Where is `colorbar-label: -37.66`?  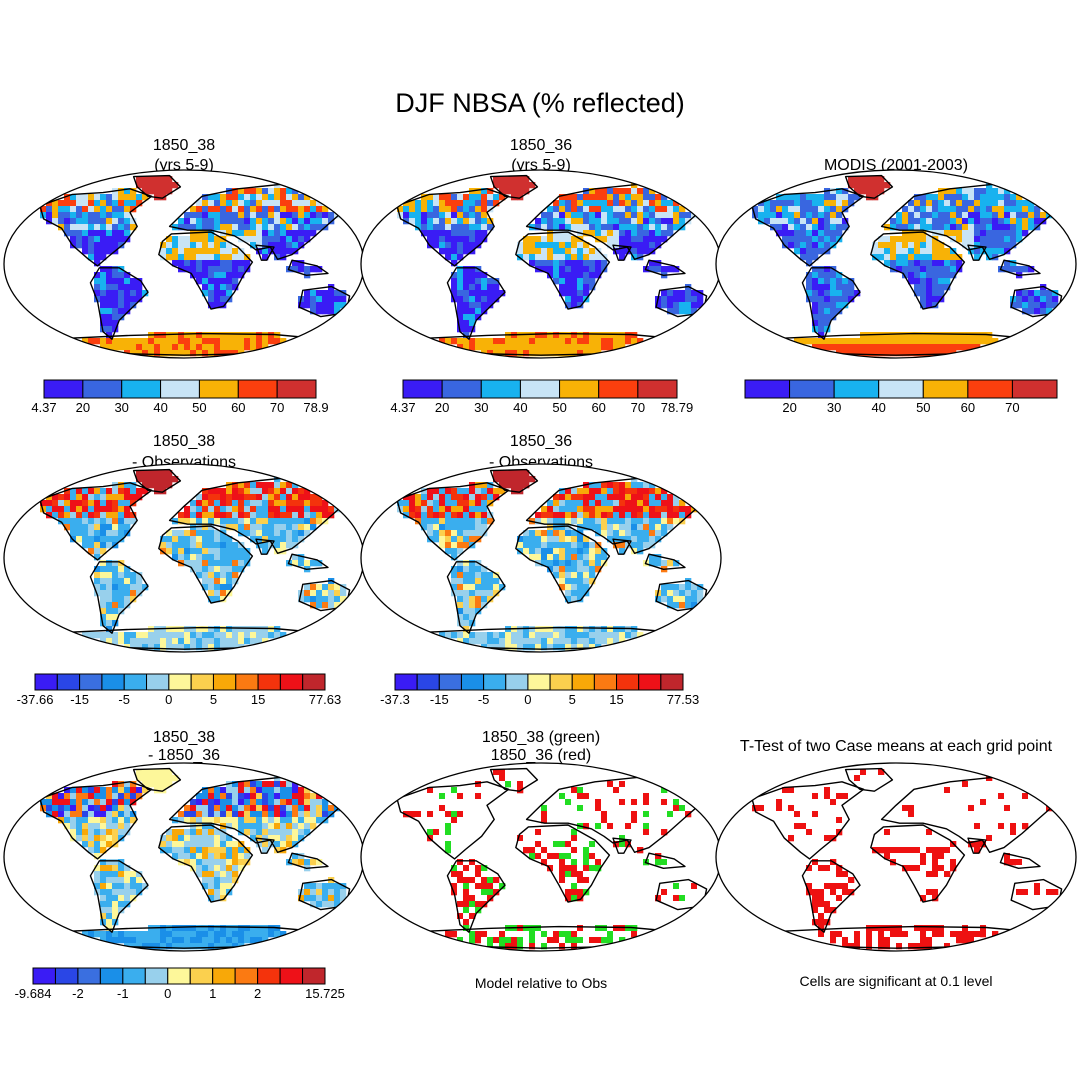
colorbar-label: -37.66 is located at coordinates (35, 699).